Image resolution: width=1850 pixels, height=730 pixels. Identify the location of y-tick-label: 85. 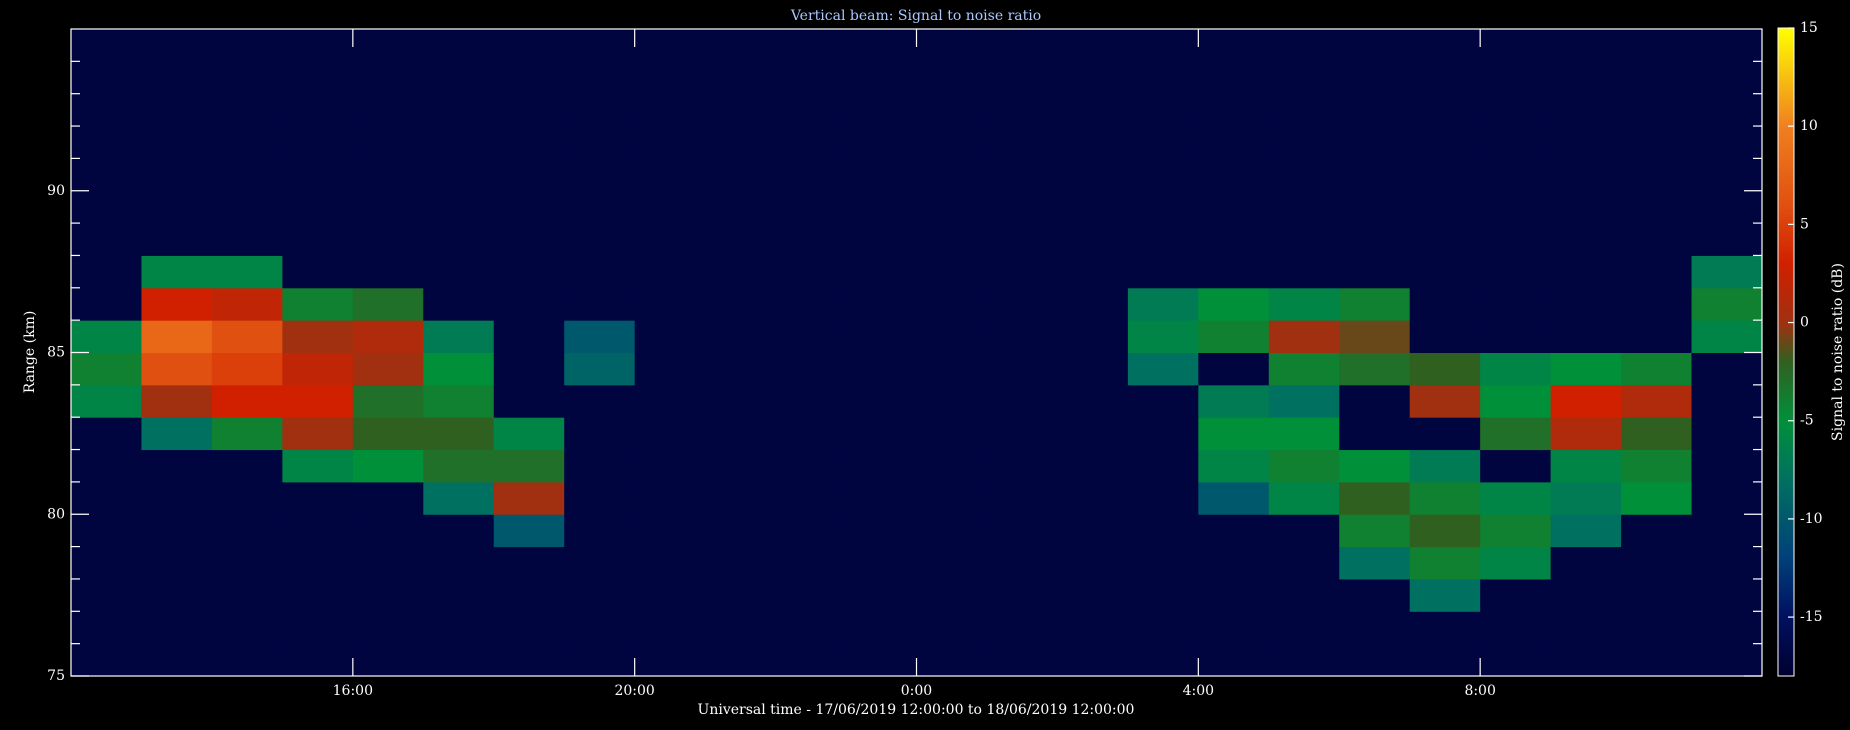
(56, 353).